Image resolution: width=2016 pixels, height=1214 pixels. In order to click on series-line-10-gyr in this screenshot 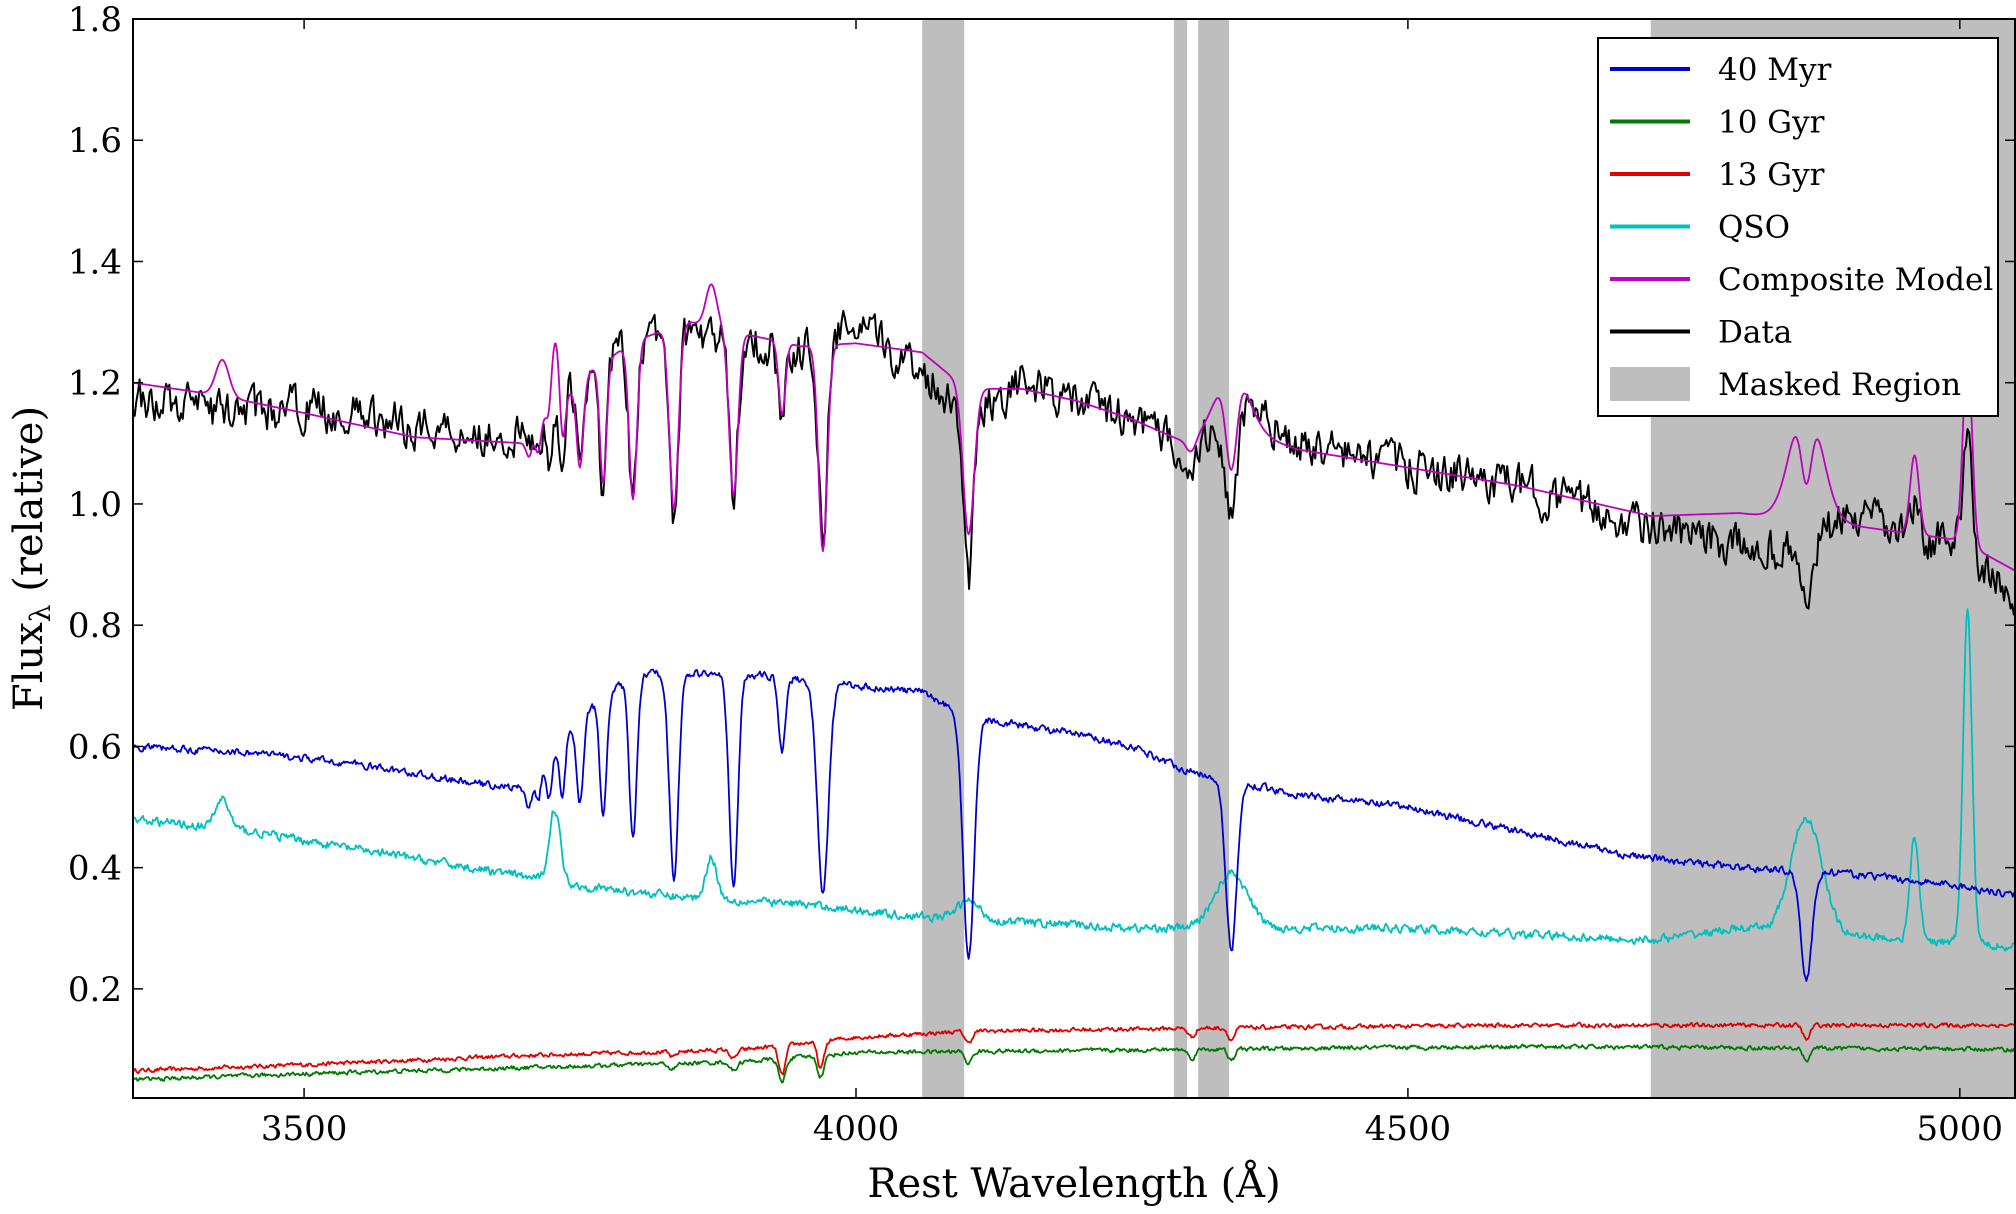, I will do `click(1074, 1063)`.